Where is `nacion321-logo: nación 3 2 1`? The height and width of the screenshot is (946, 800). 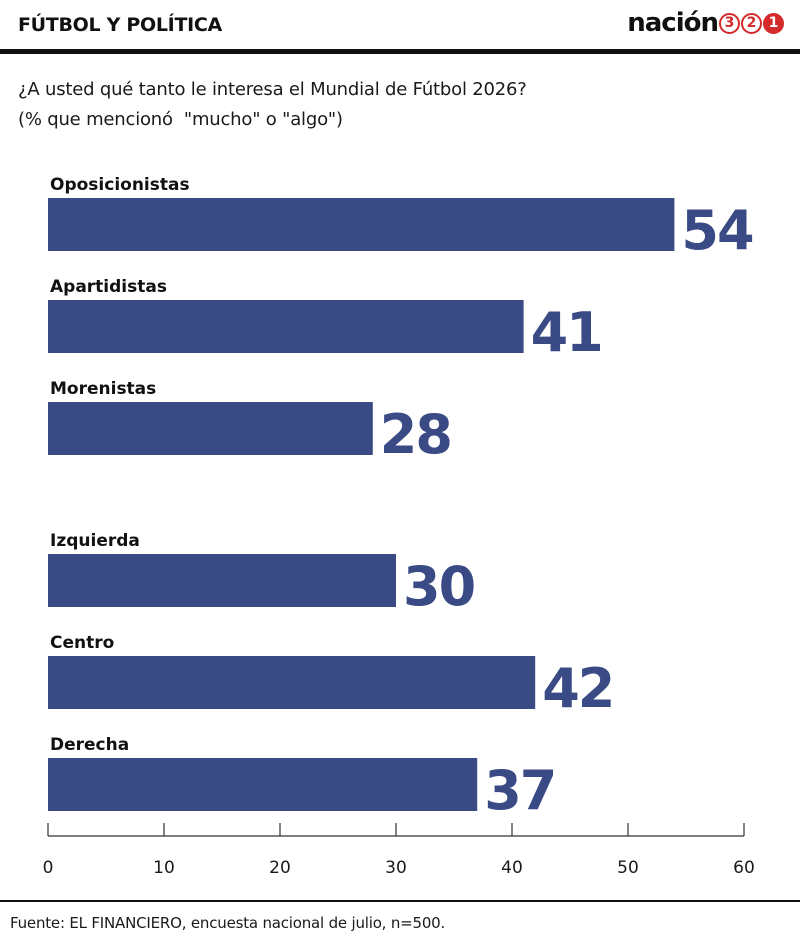 nacion321-logo: nación 3 2 1 is located at coordinates (705, 23).